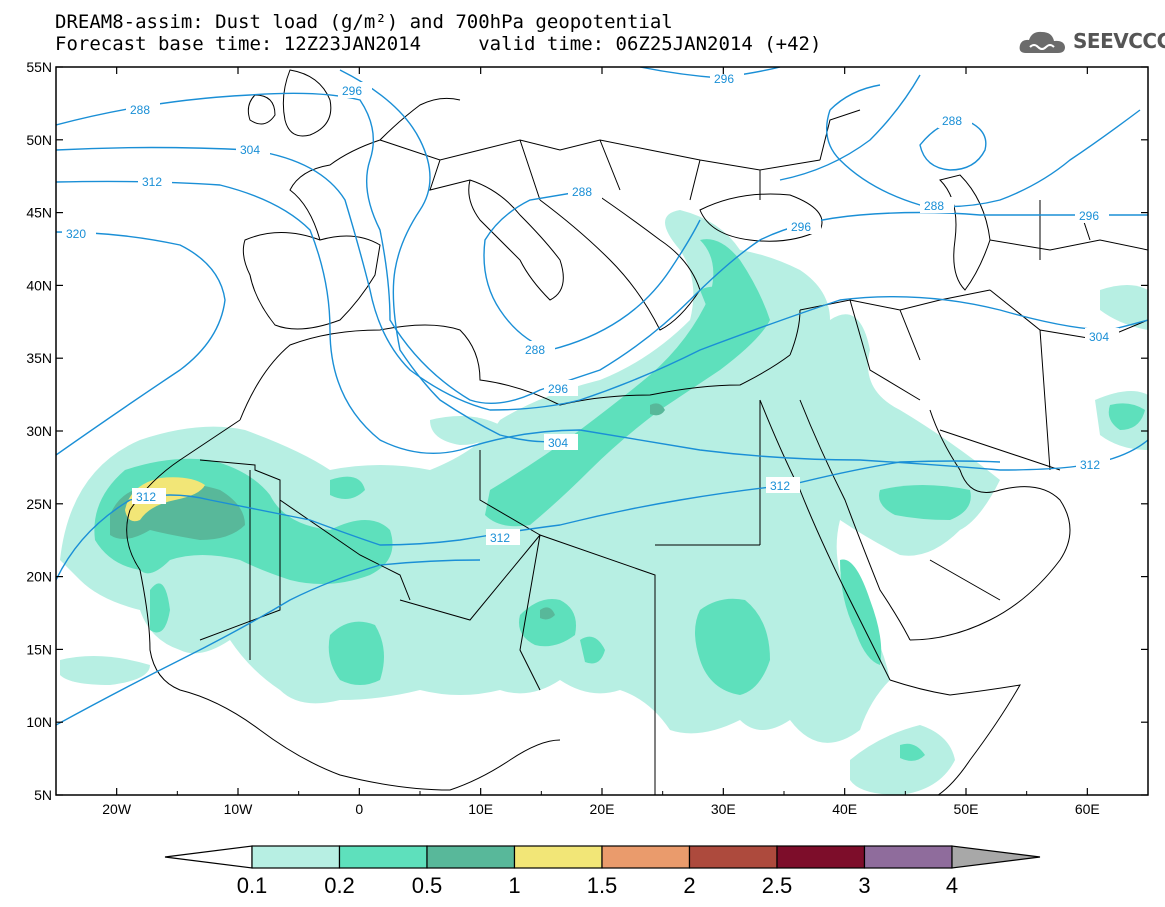 This screenshot has height=907, width=1165. I want to click on legend-label: 1.5, so click(602, 885).